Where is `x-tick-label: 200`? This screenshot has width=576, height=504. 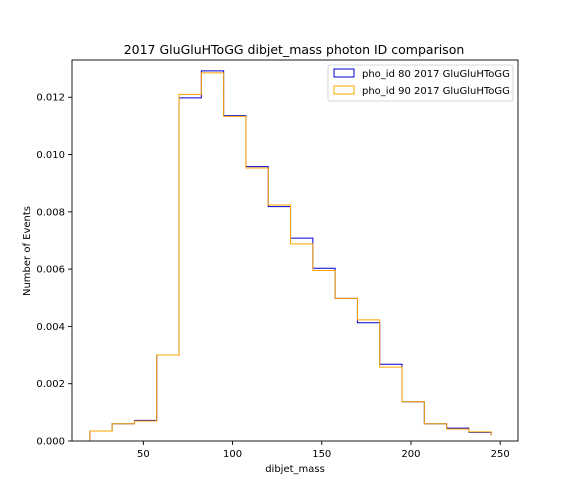 x-tick-label: 200 is located at coordinates (410, 454).